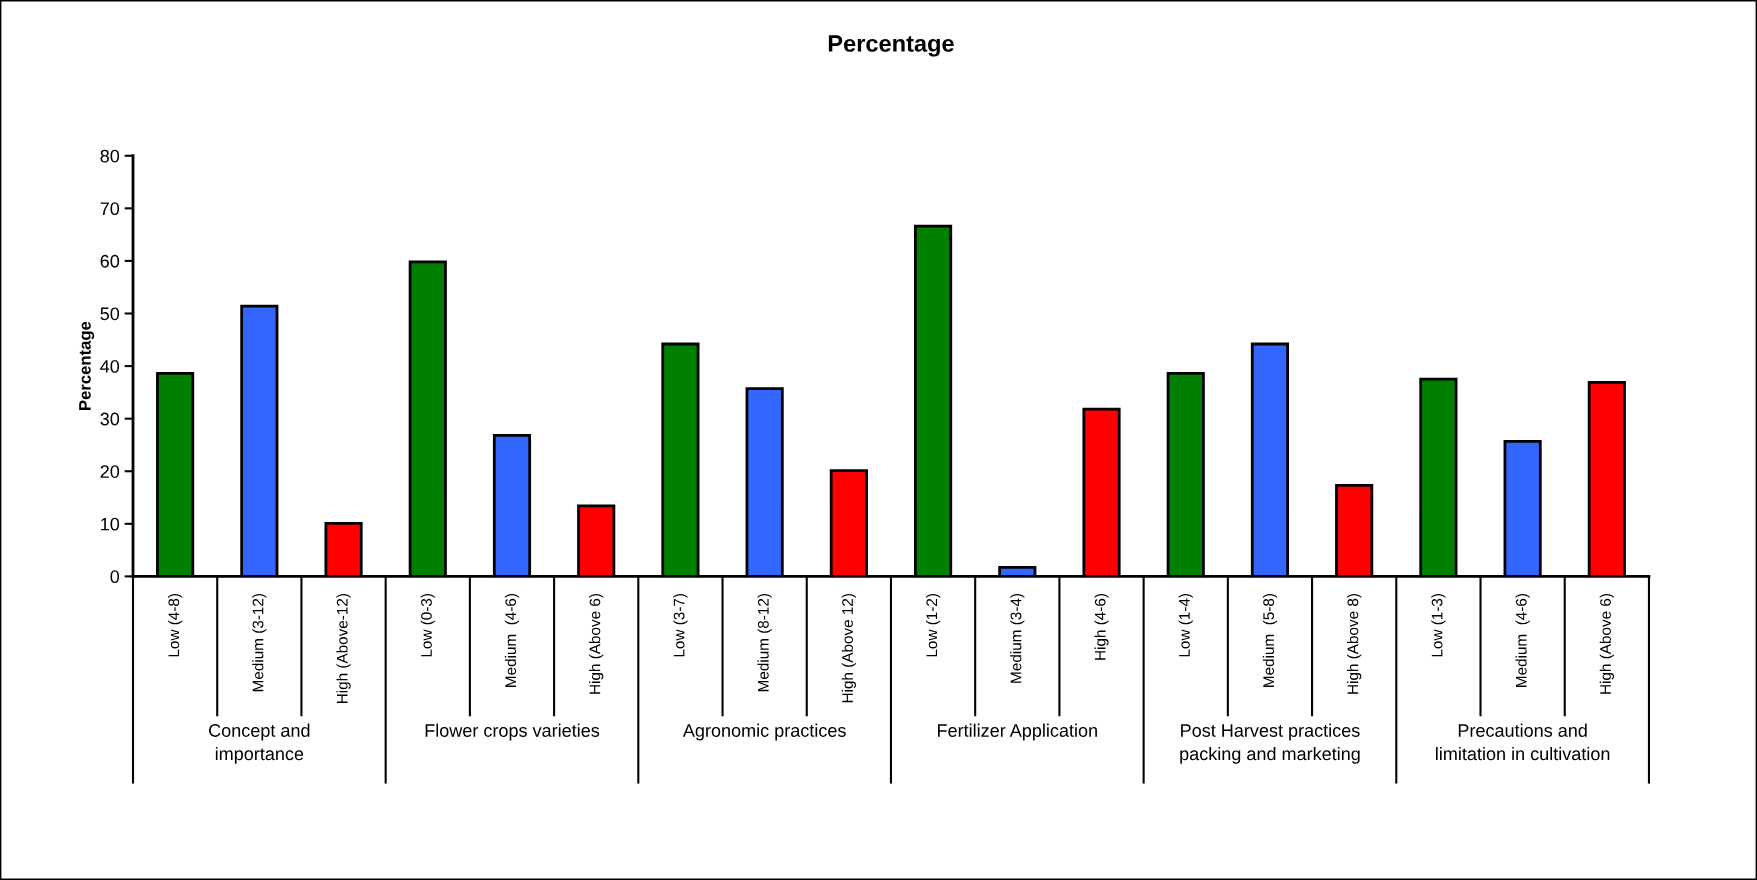  What do you see at coordinates (1438, 625) in the screenshot?
I see `x-tick-label: Low (1-3)` at bounding box center [1438, 625].